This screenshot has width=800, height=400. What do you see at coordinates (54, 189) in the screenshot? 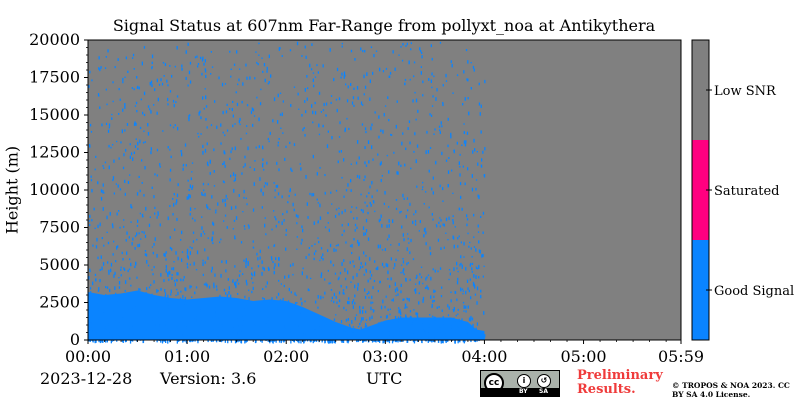
I see `y-tick-label: 10000` at bounding box center [54, 189].